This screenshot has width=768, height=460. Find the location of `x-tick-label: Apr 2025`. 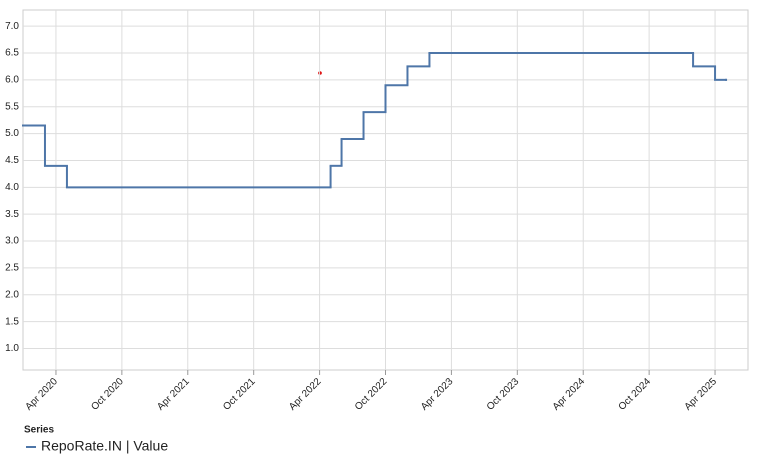

x-tick-label: Apr 2025 is located at coordinates (701, 394).